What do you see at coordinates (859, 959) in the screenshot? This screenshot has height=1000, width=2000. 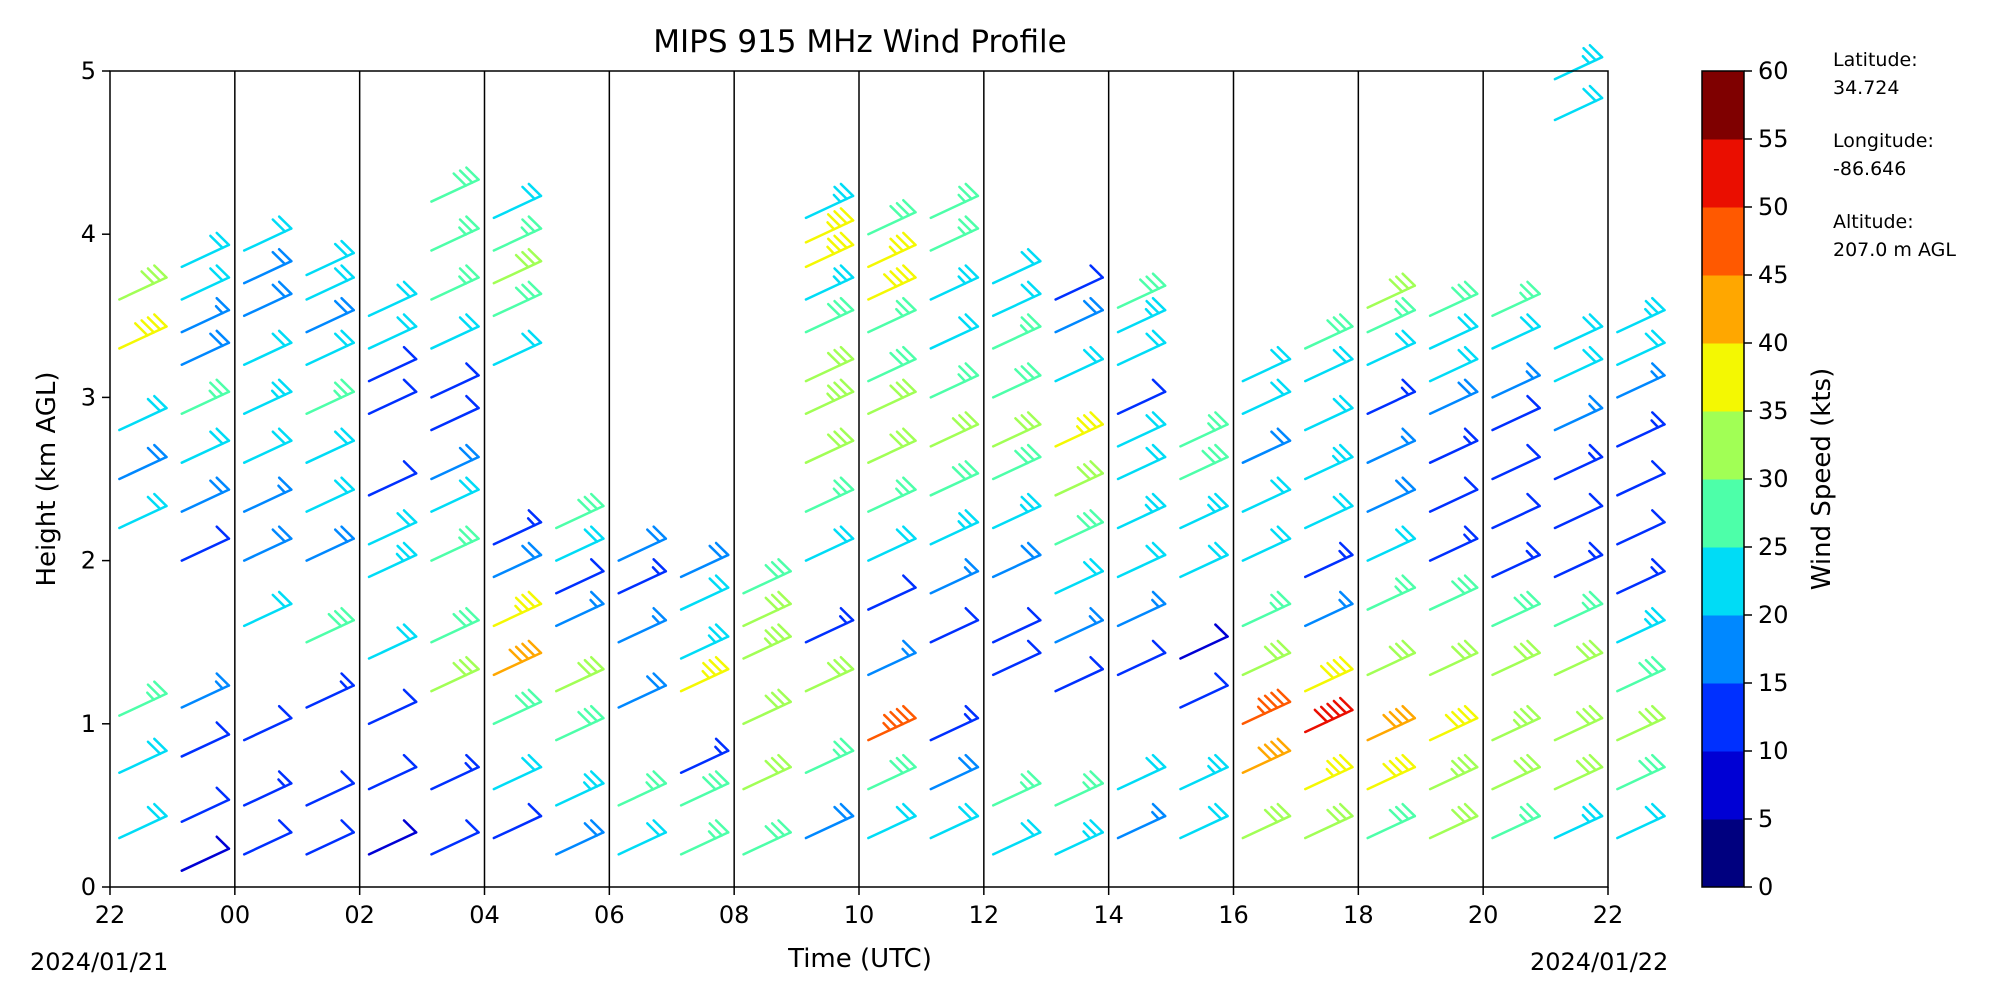 I see `x-axis-label: Time (UTC)` at bounding box center [859, 959].